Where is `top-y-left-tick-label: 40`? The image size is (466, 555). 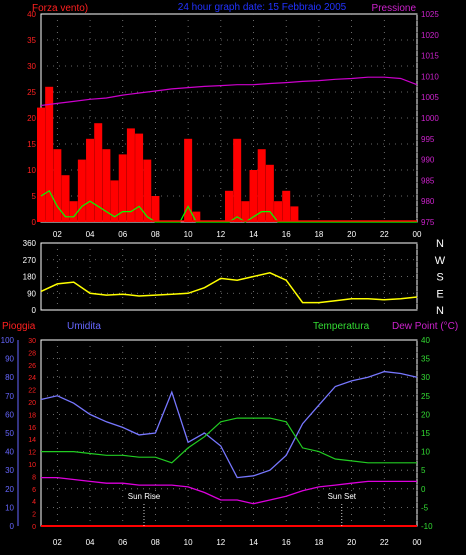 top-y-left-tick-label: 40 is located at coordinates (31, 14).